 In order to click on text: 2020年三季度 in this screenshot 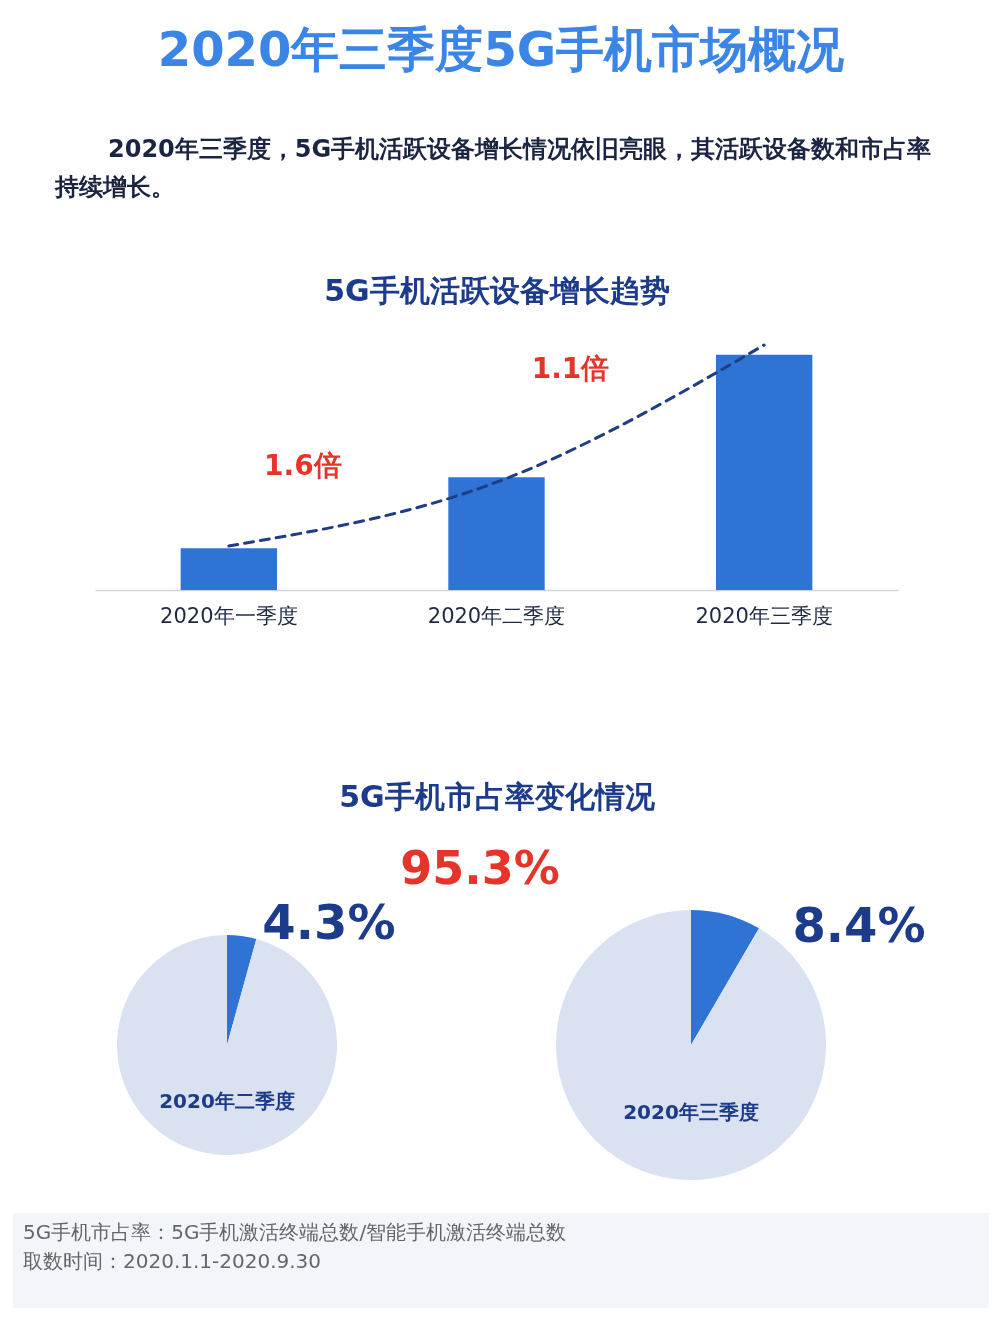, I will do `click(691, 1111)`.